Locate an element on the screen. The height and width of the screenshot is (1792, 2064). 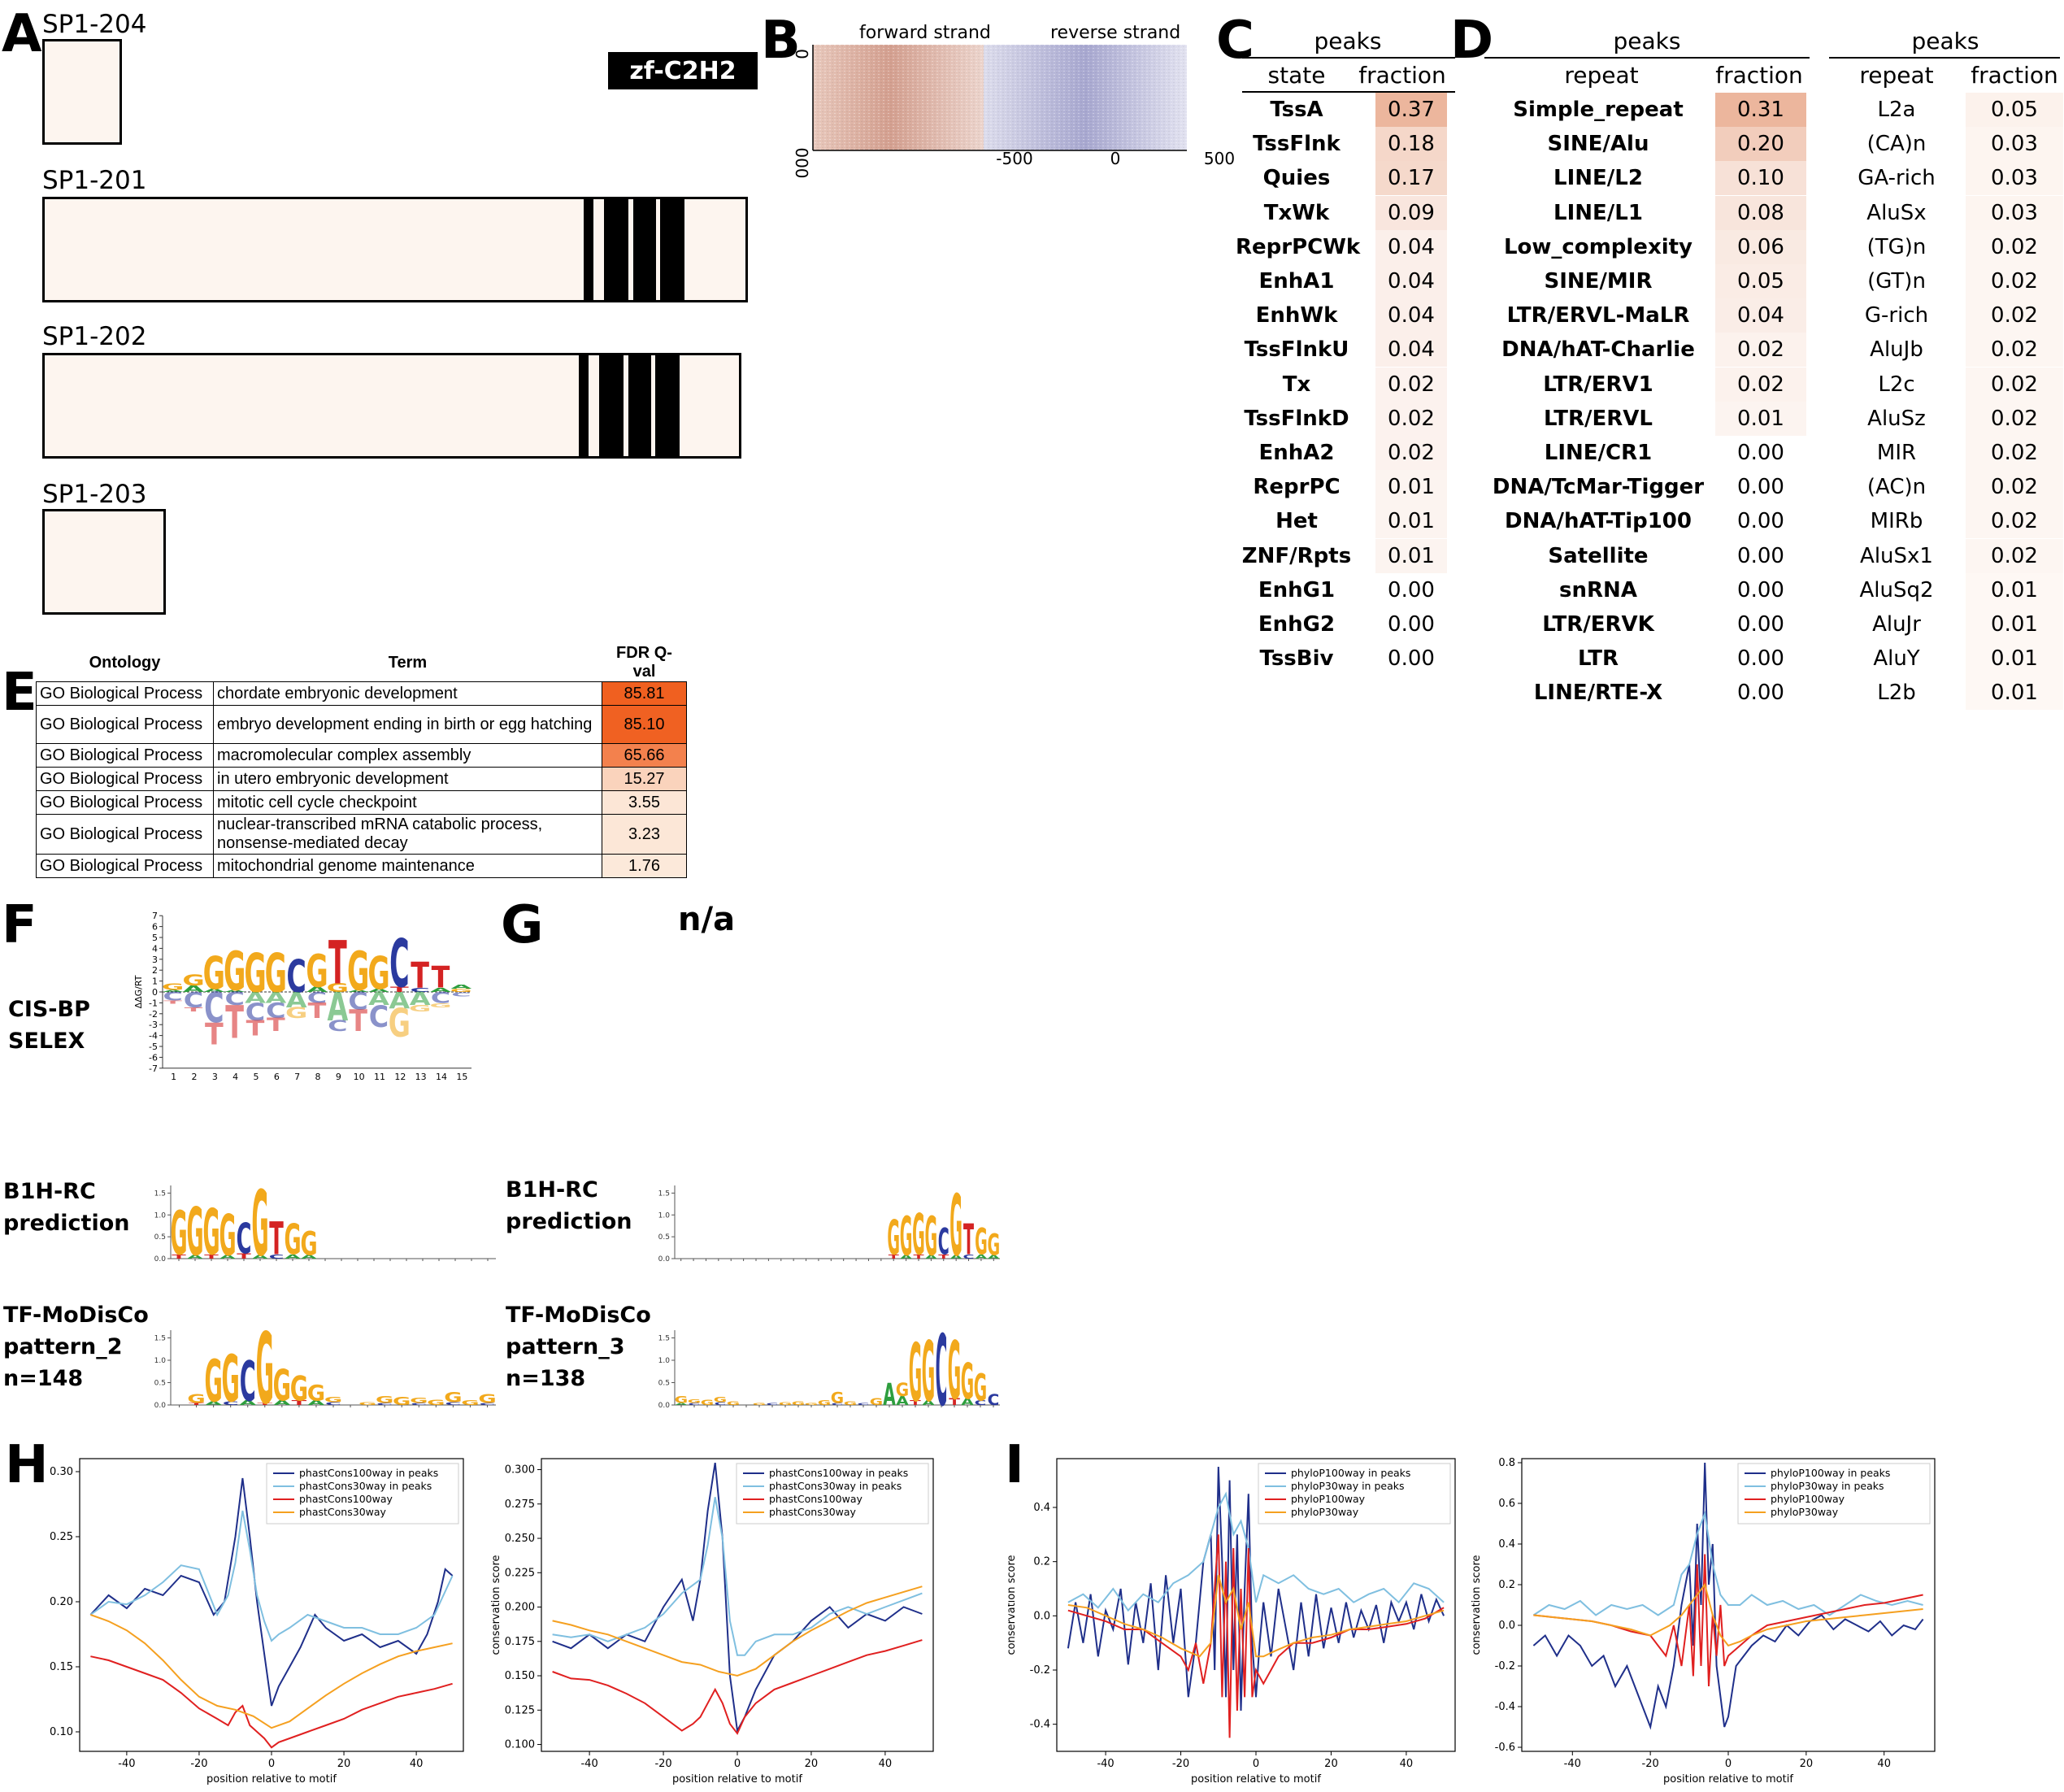
go-fdr-cell: 65.66 is located at coordinates (644, 755).